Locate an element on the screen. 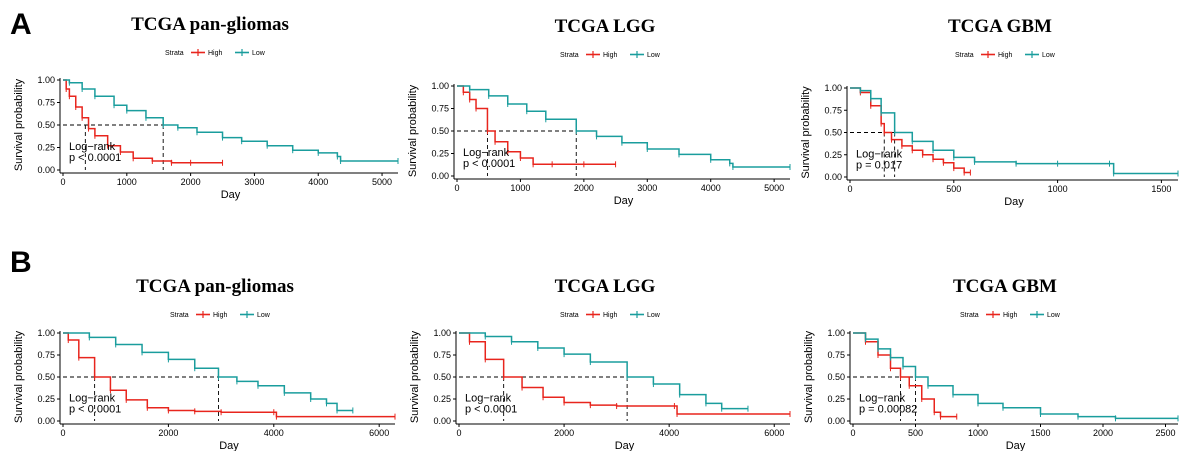 Image resolution: width=1182 pixels, height=451 pixels. plot-title: TCGA GBM is located at coordinates (1000, 26).